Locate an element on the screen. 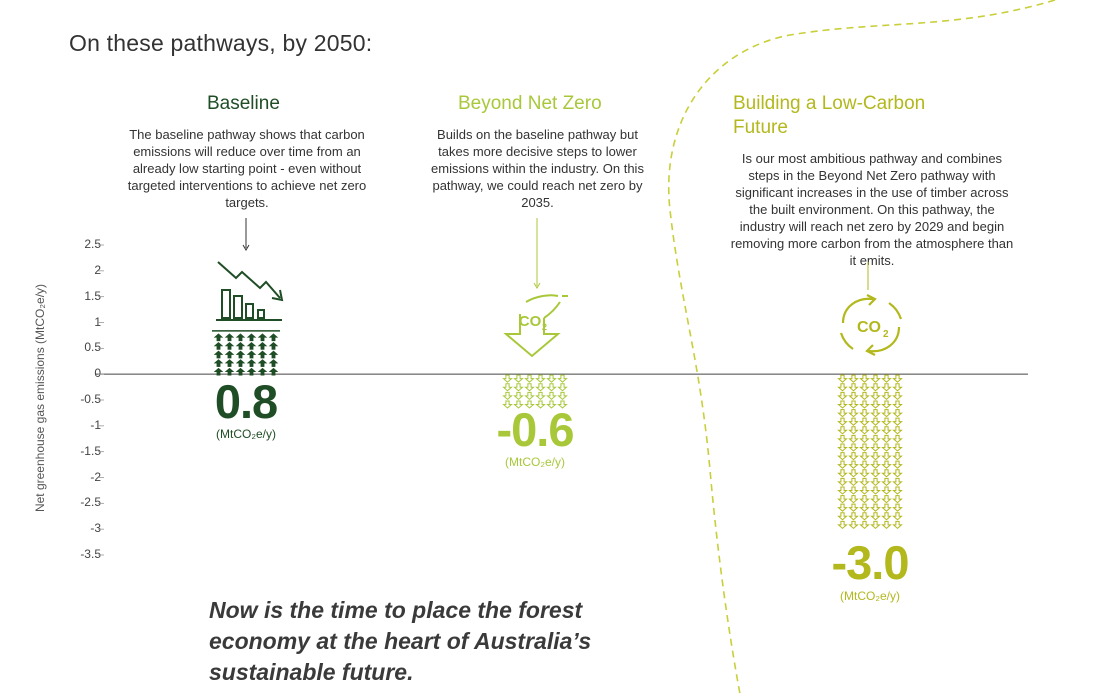 This screenshot has height=694, width=1103. co2-cycle-icon: CO 2 is located at coordinates (871, 325).